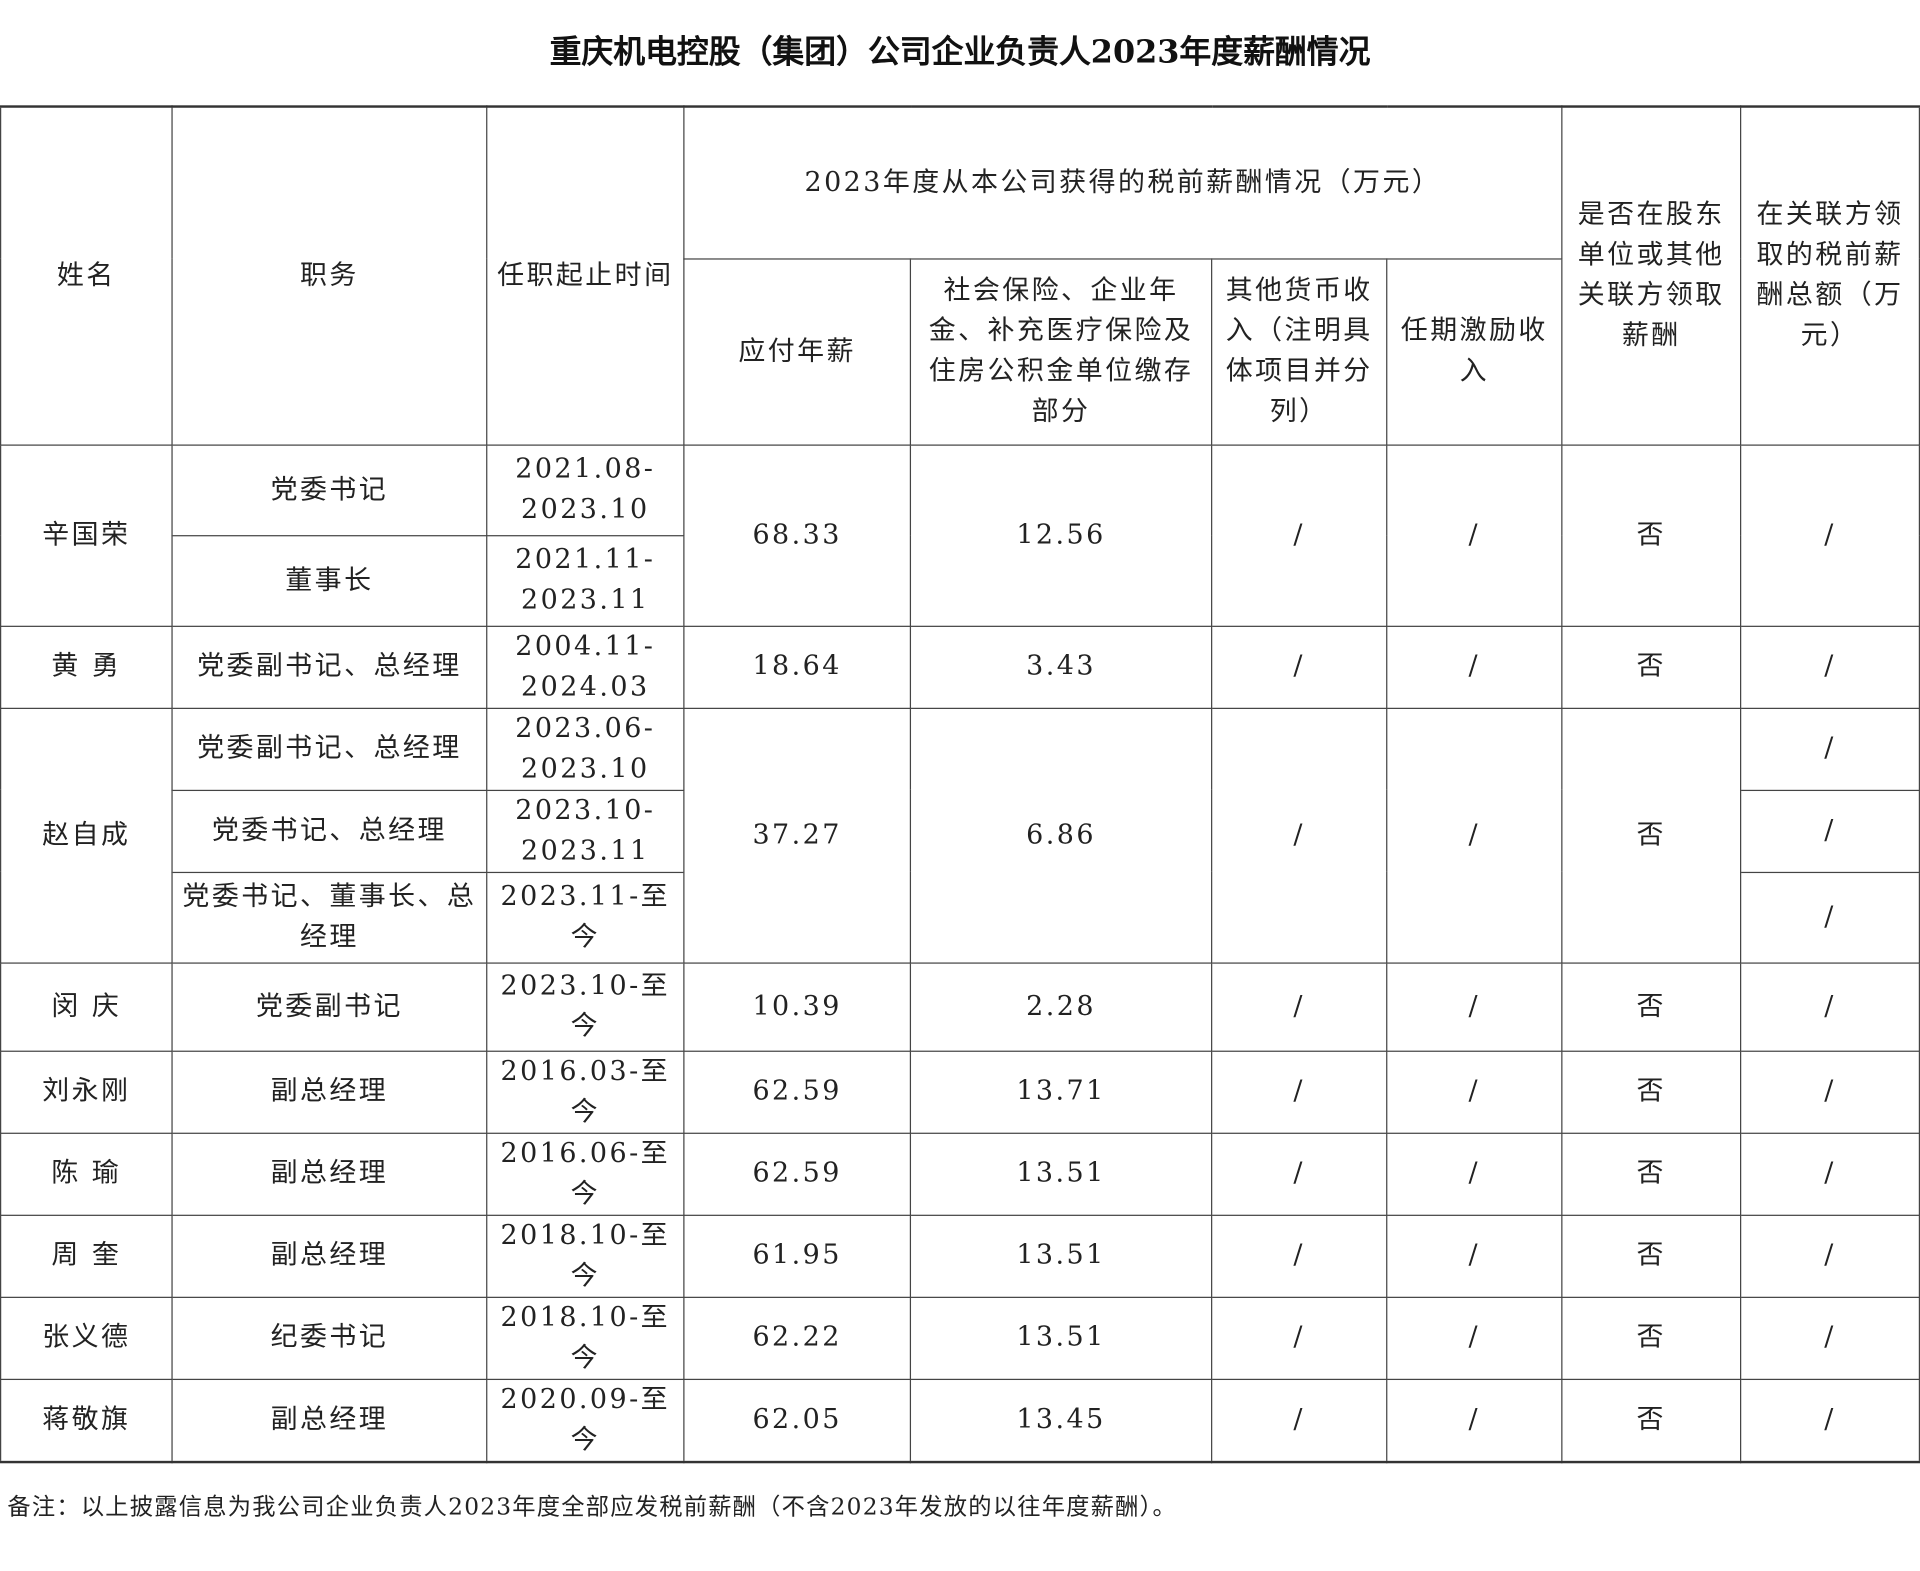  I want to click on cell-position: 党委书记, so click(329, 489).